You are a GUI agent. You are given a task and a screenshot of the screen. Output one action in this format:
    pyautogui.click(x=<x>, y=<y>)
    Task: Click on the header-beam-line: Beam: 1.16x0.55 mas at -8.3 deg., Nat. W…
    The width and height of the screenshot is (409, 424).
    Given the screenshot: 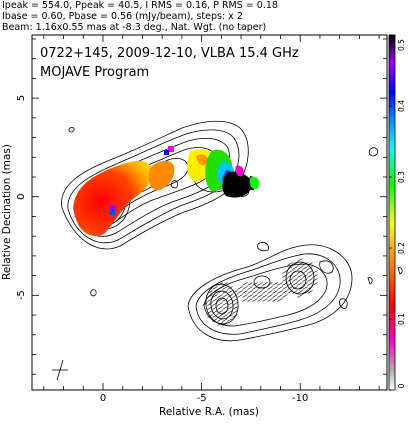 What is the action you would take?
    pyautogui.click(x=134, y=27)
    